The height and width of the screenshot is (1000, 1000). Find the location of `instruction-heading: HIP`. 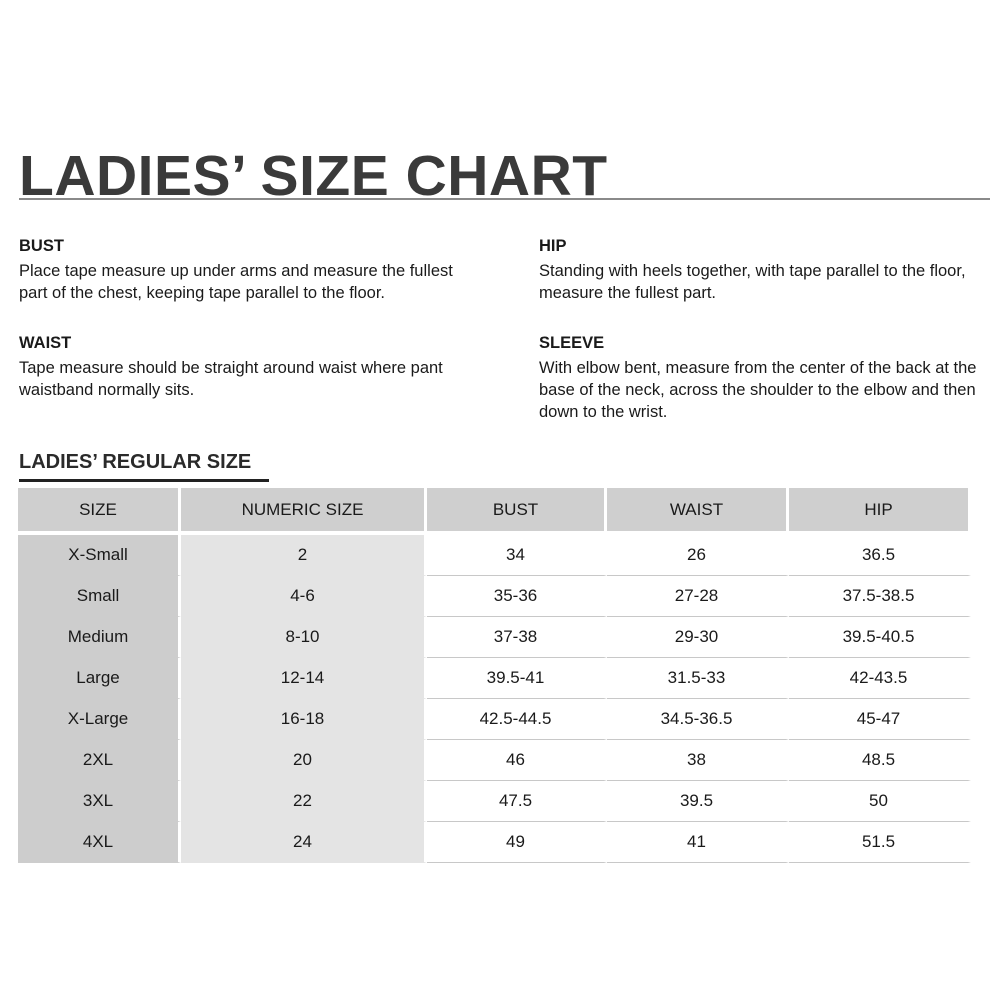

instruction-heading: HIP is located at coordinates (553, 246).